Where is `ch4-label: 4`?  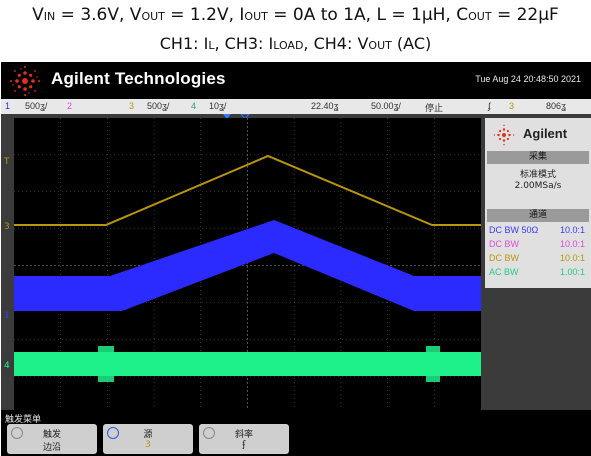 ch4-label: 4 is located at coordinates (194, 106).